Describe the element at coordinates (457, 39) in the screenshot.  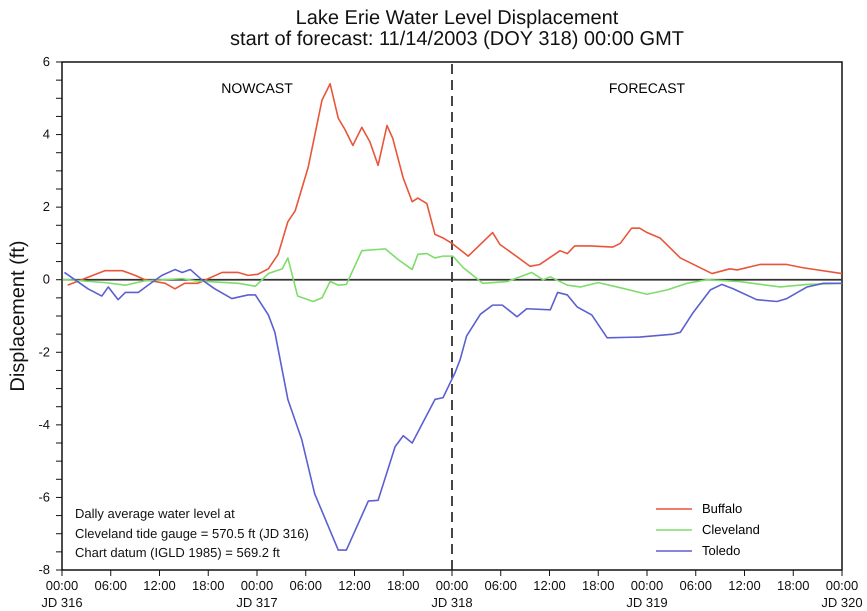
I see `chart-subtitle: start of forecast: 11/14/2003 (DOY 318) 00:00 GMT` at that location.